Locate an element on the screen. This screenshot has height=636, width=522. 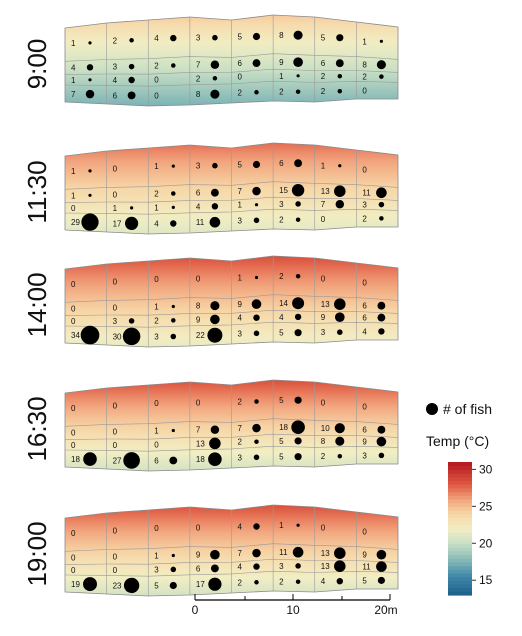
fish-count-label: 10 is located at coordinates (325, 428).